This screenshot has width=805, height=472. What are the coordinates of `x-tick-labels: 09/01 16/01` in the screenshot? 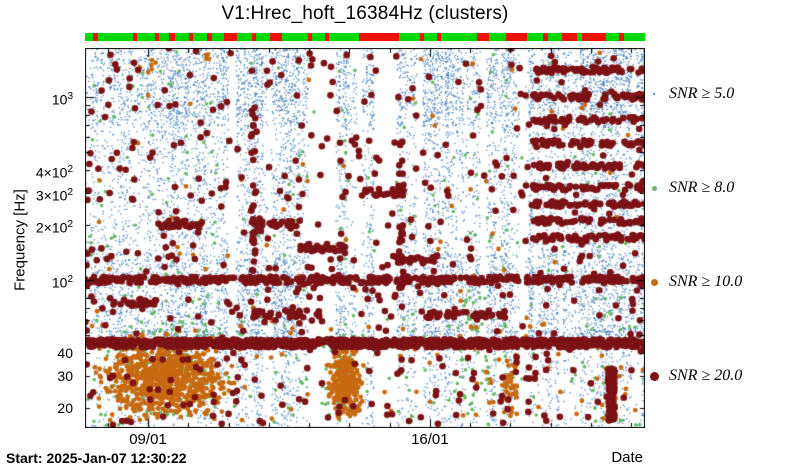 It's located at (365, 440).